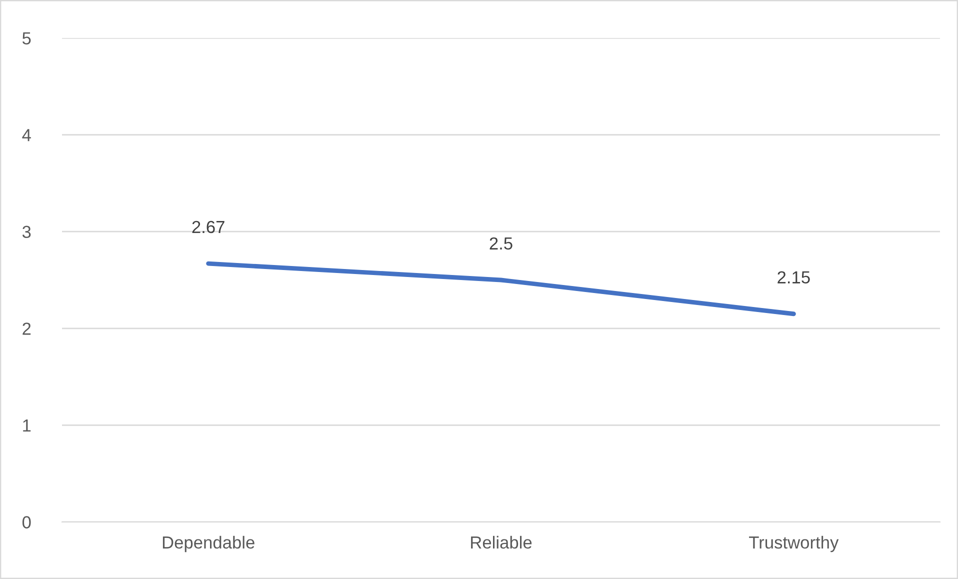 The image size is (958, 579). I want to click on data-label: 2.5, so click(501, 243).